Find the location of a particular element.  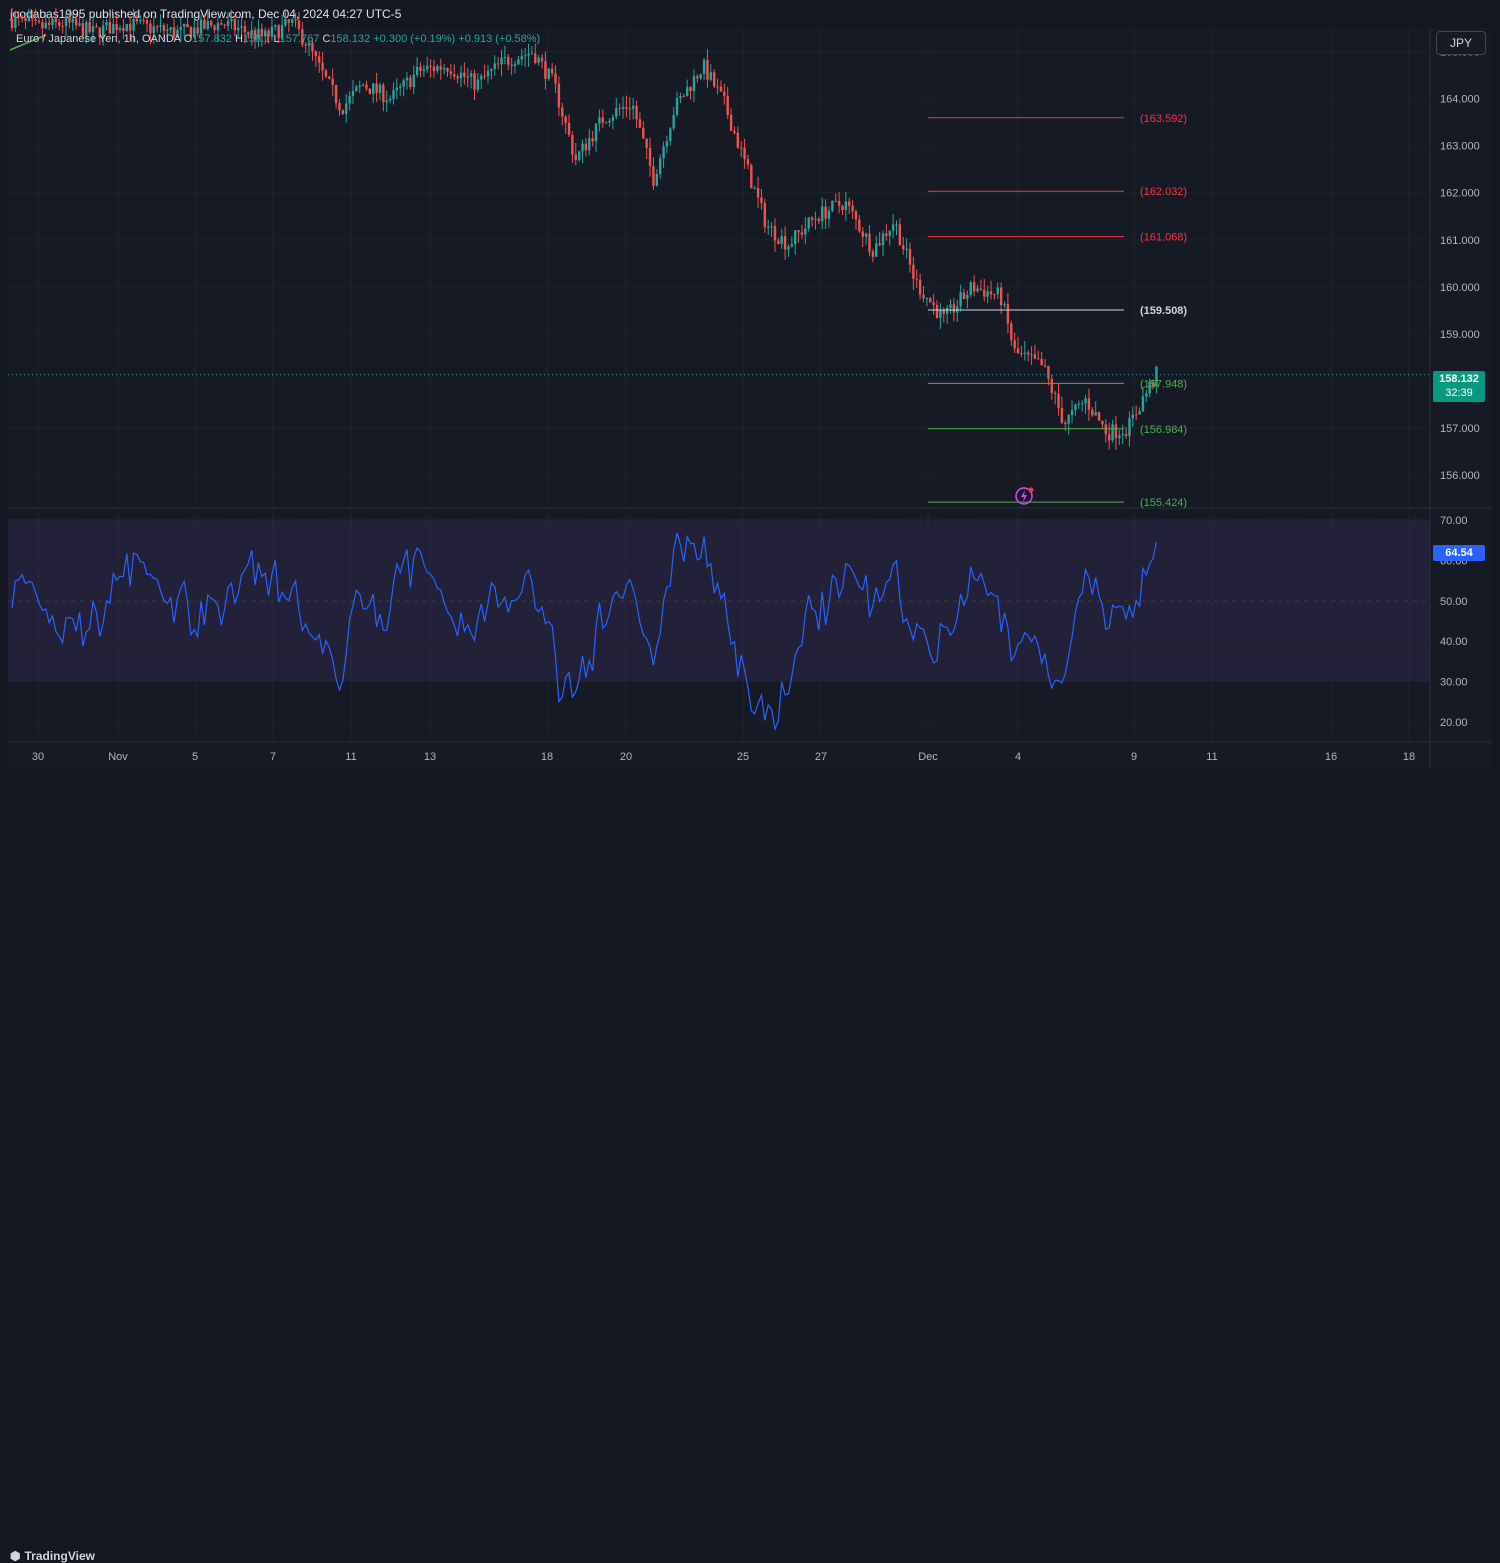

currency-button: JPY is located at coordinates (1461, 43).